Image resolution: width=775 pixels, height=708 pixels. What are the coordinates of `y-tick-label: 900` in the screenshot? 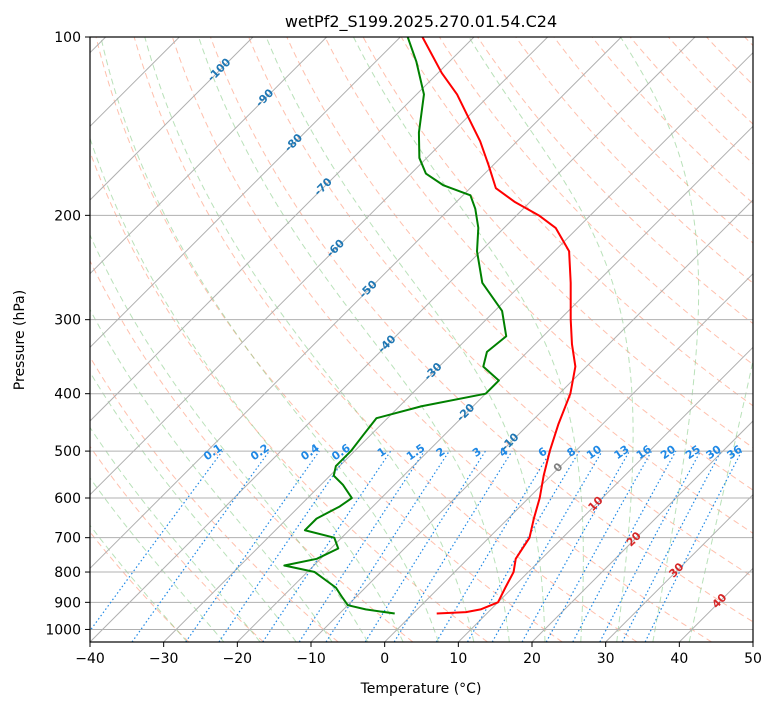 It's located at (67, 603).